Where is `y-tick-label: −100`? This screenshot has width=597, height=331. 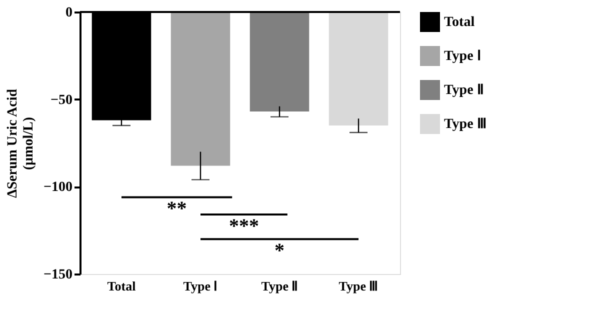
y-tick-label: −100 is located at coordinates (58, 188).